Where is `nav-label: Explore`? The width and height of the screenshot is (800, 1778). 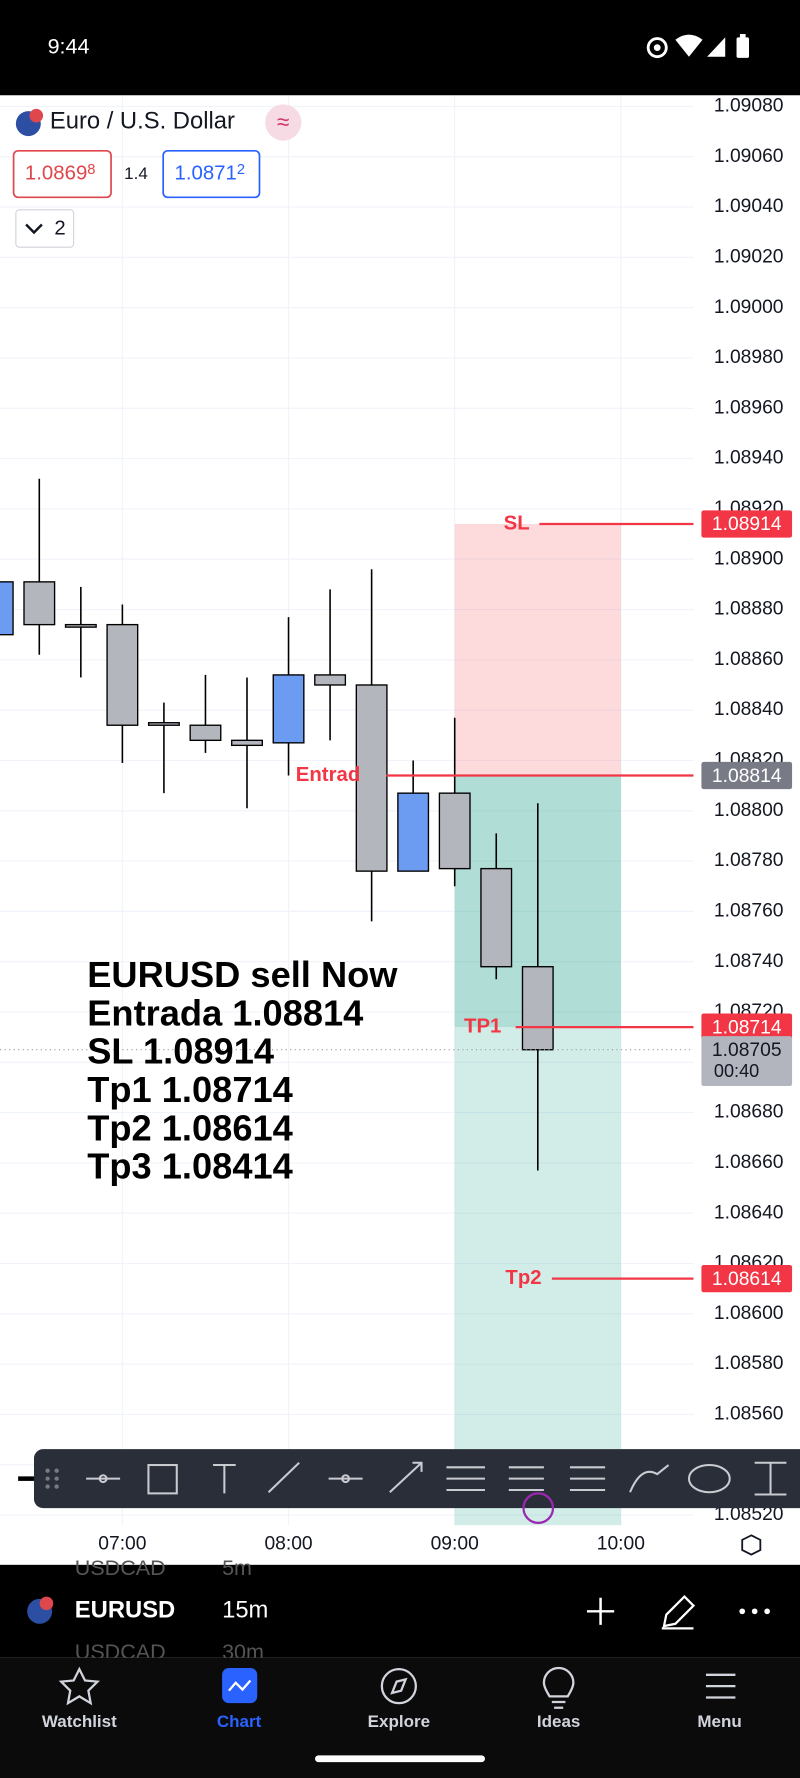 nav-label: Explore is located at coordinates (399, 1721).